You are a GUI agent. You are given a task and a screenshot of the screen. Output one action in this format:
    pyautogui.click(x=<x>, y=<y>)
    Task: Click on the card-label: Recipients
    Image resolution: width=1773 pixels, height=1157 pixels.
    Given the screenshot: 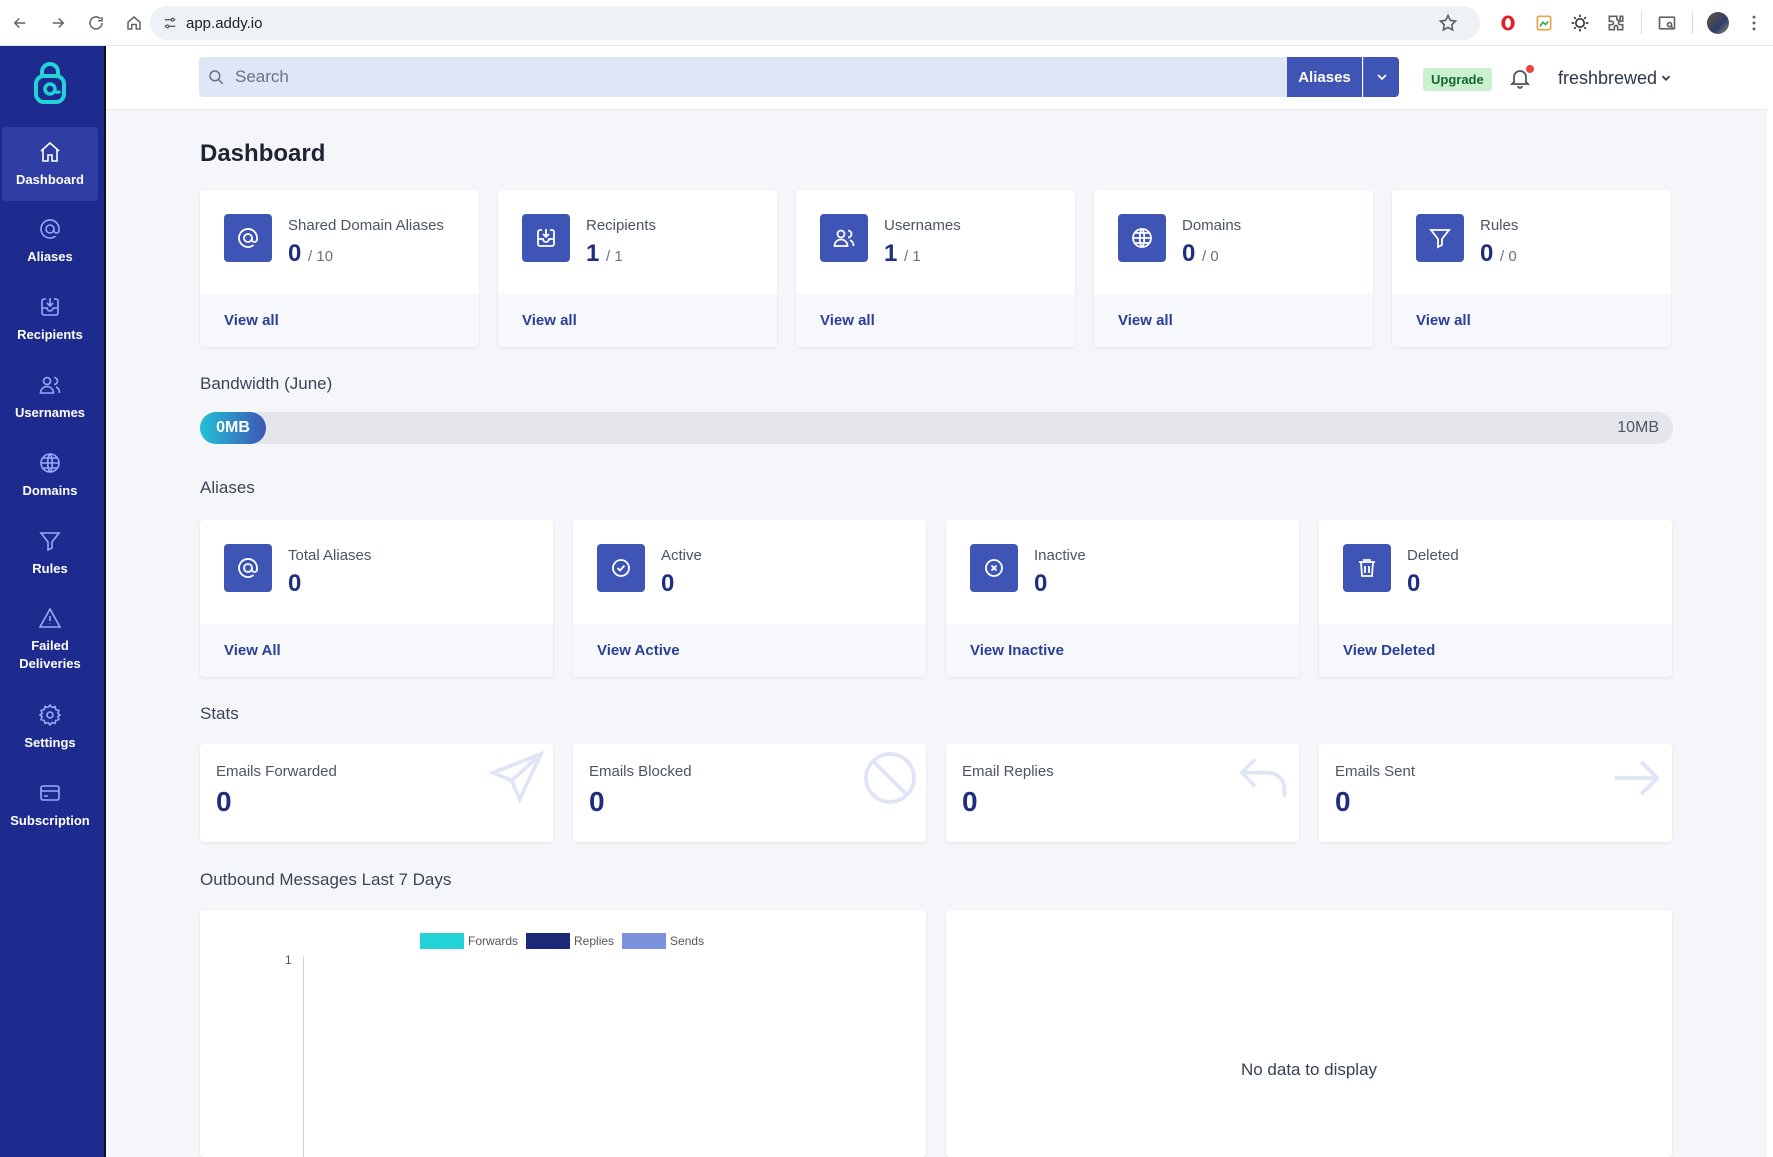 What is the action you would take?
    pyautogui.click(x=621, y=225)
    